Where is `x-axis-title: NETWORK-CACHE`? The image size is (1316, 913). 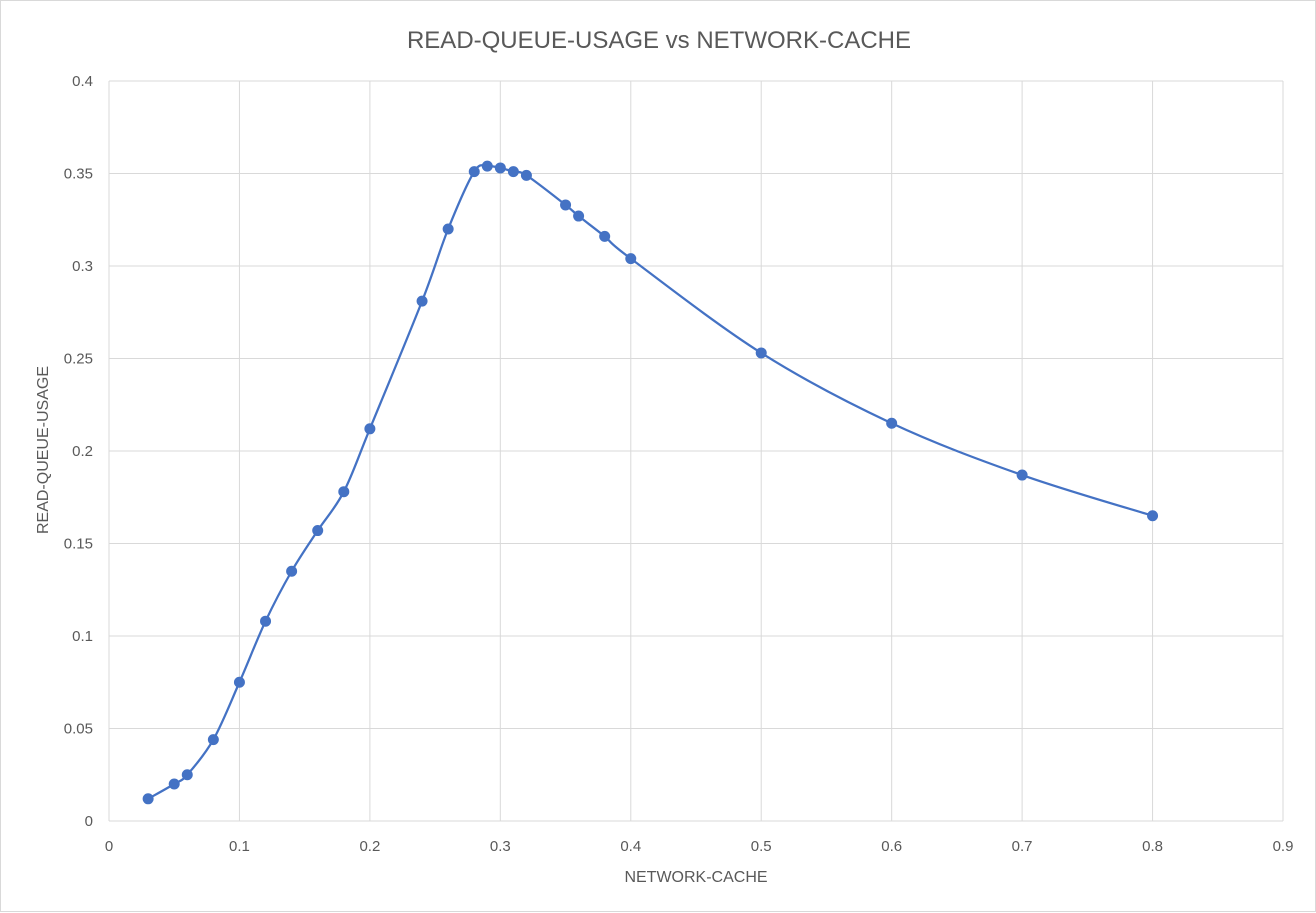
x-axis-title: NETWORK-CACHE is located at coordinates (695, 877).